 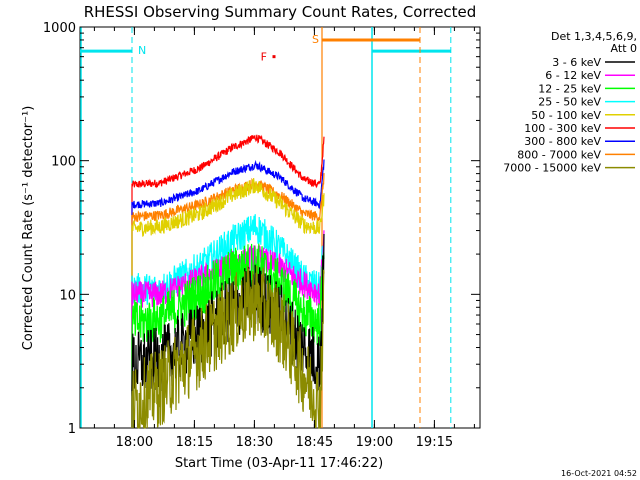 What do you see at coordinates (559, 154) in the screenshot?
I see `legend-entry-label: 800 - 7000 keV` at bounding box center [559, 154].